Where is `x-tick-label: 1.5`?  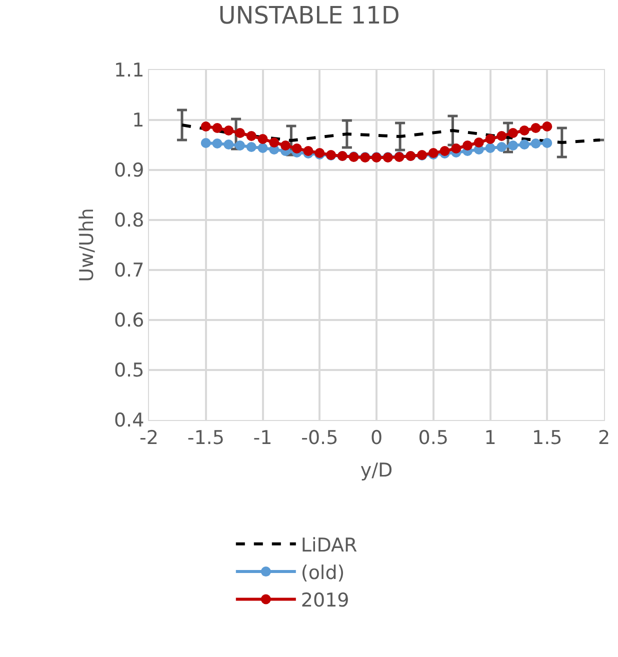
x-tick-label: 1.5 is located at coordinates (547, 437).